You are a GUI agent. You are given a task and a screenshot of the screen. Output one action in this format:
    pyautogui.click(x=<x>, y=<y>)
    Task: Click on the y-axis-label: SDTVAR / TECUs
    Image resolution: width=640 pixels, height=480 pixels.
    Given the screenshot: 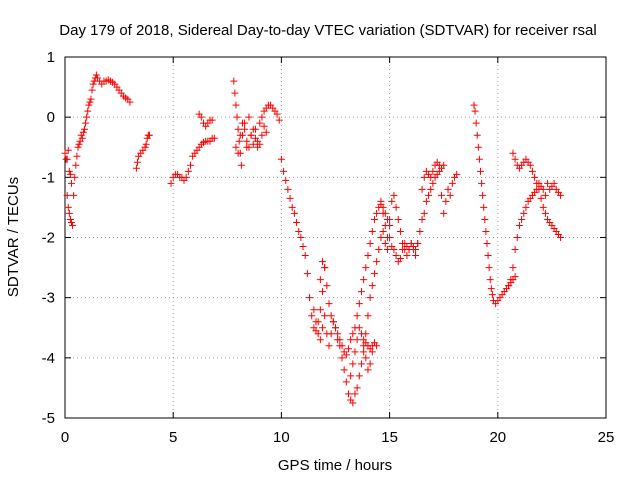 What is the action you would take?
    pyautogui.click(x=13, y=237)
    